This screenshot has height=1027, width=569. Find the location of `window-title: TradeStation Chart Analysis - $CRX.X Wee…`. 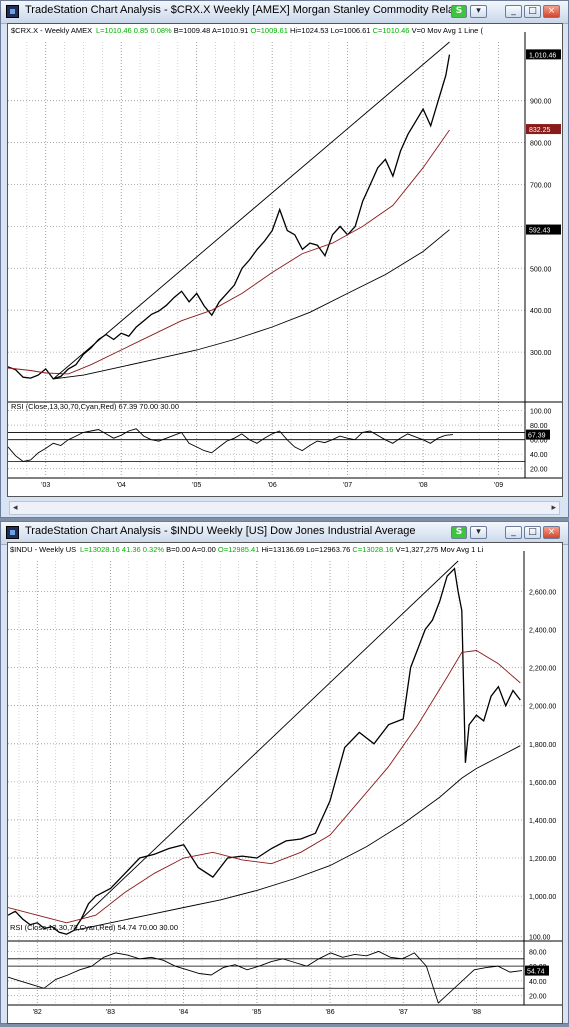

window-title: TradeStation Chart Analysis - $CRX.X Wee… is located at coordinates (241, 10).